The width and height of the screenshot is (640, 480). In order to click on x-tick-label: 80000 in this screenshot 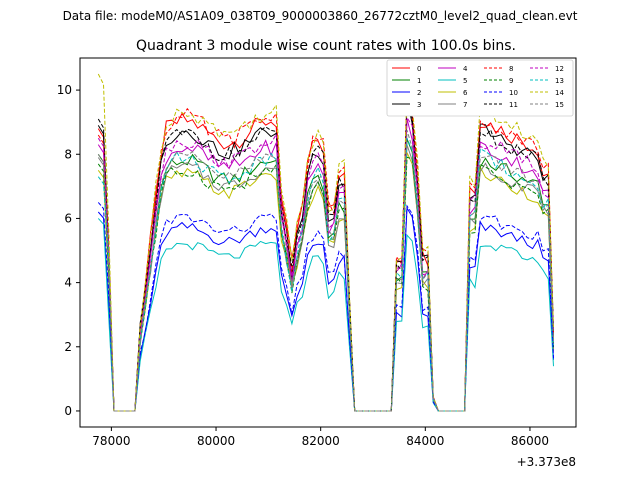, I will do `click(216, 441)`.